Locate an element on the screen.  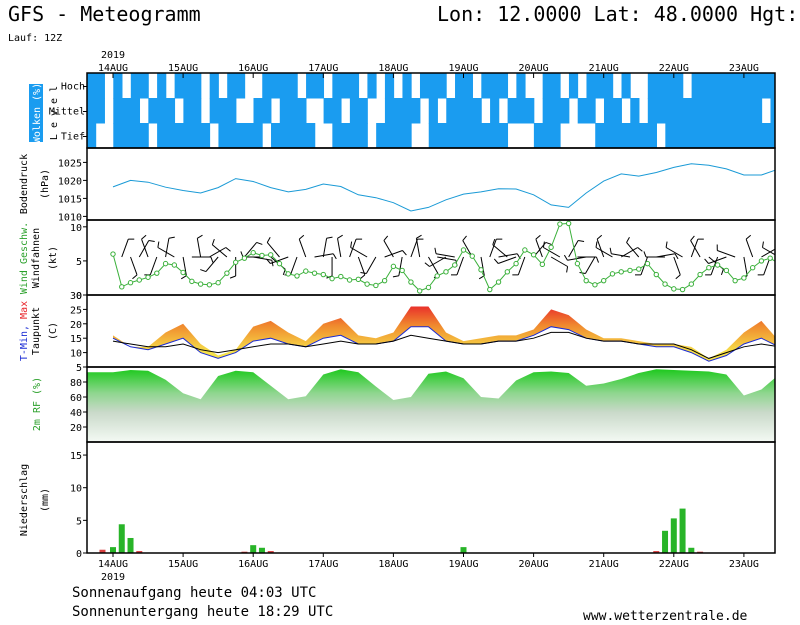
model-run-label: Lauf: 12Z is located at coordinates (35, 38).